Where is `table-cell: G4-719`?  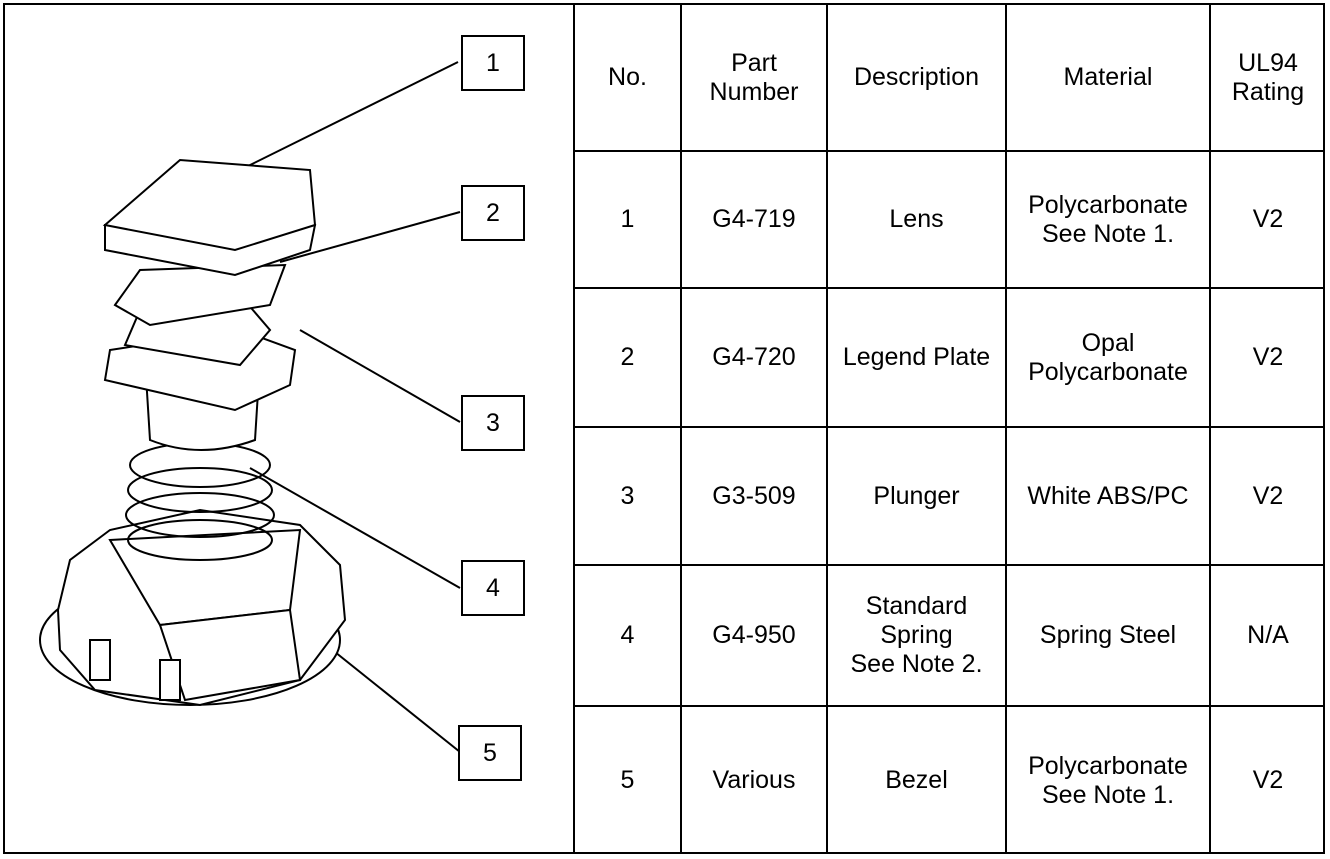 table-cell: G4-719 is located at coordinates (753, 220).